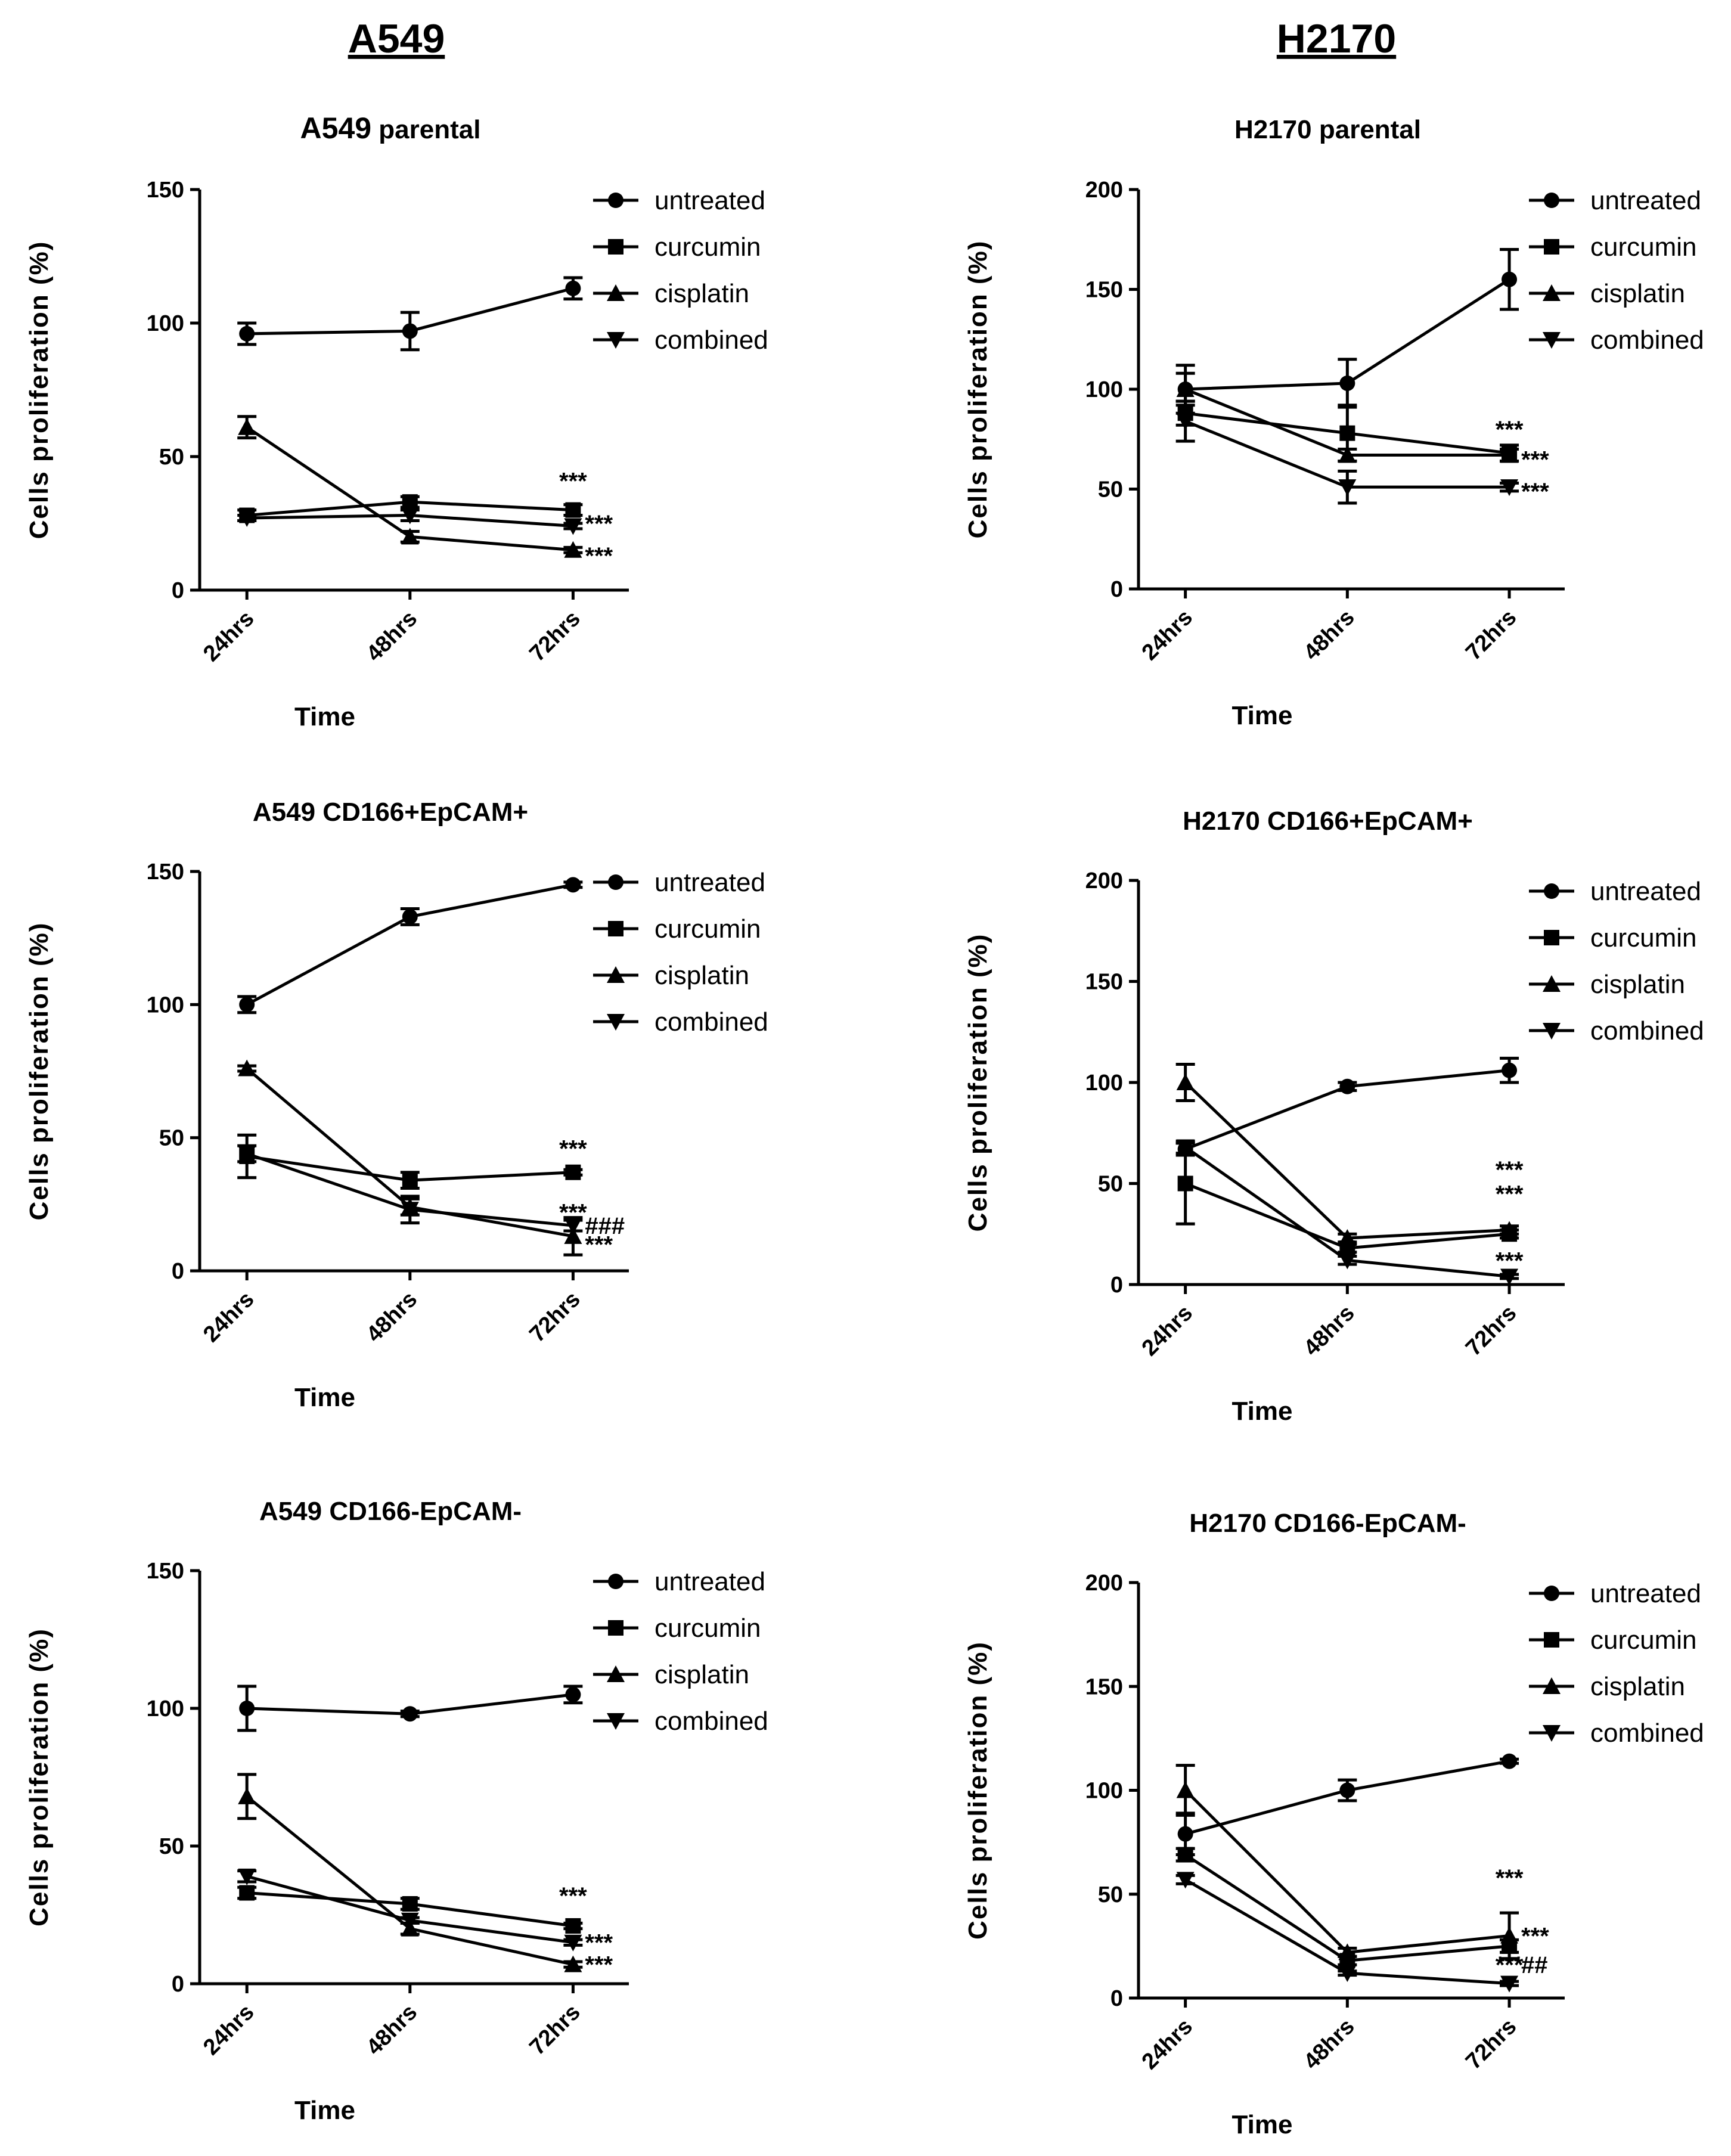 This screenshot has height=2156, width=1731. What do you see at coordinates (1329, 2044) in the screenshot?
I see `x-tick-label: 48hrs` at bounding box center [1329, 2044].